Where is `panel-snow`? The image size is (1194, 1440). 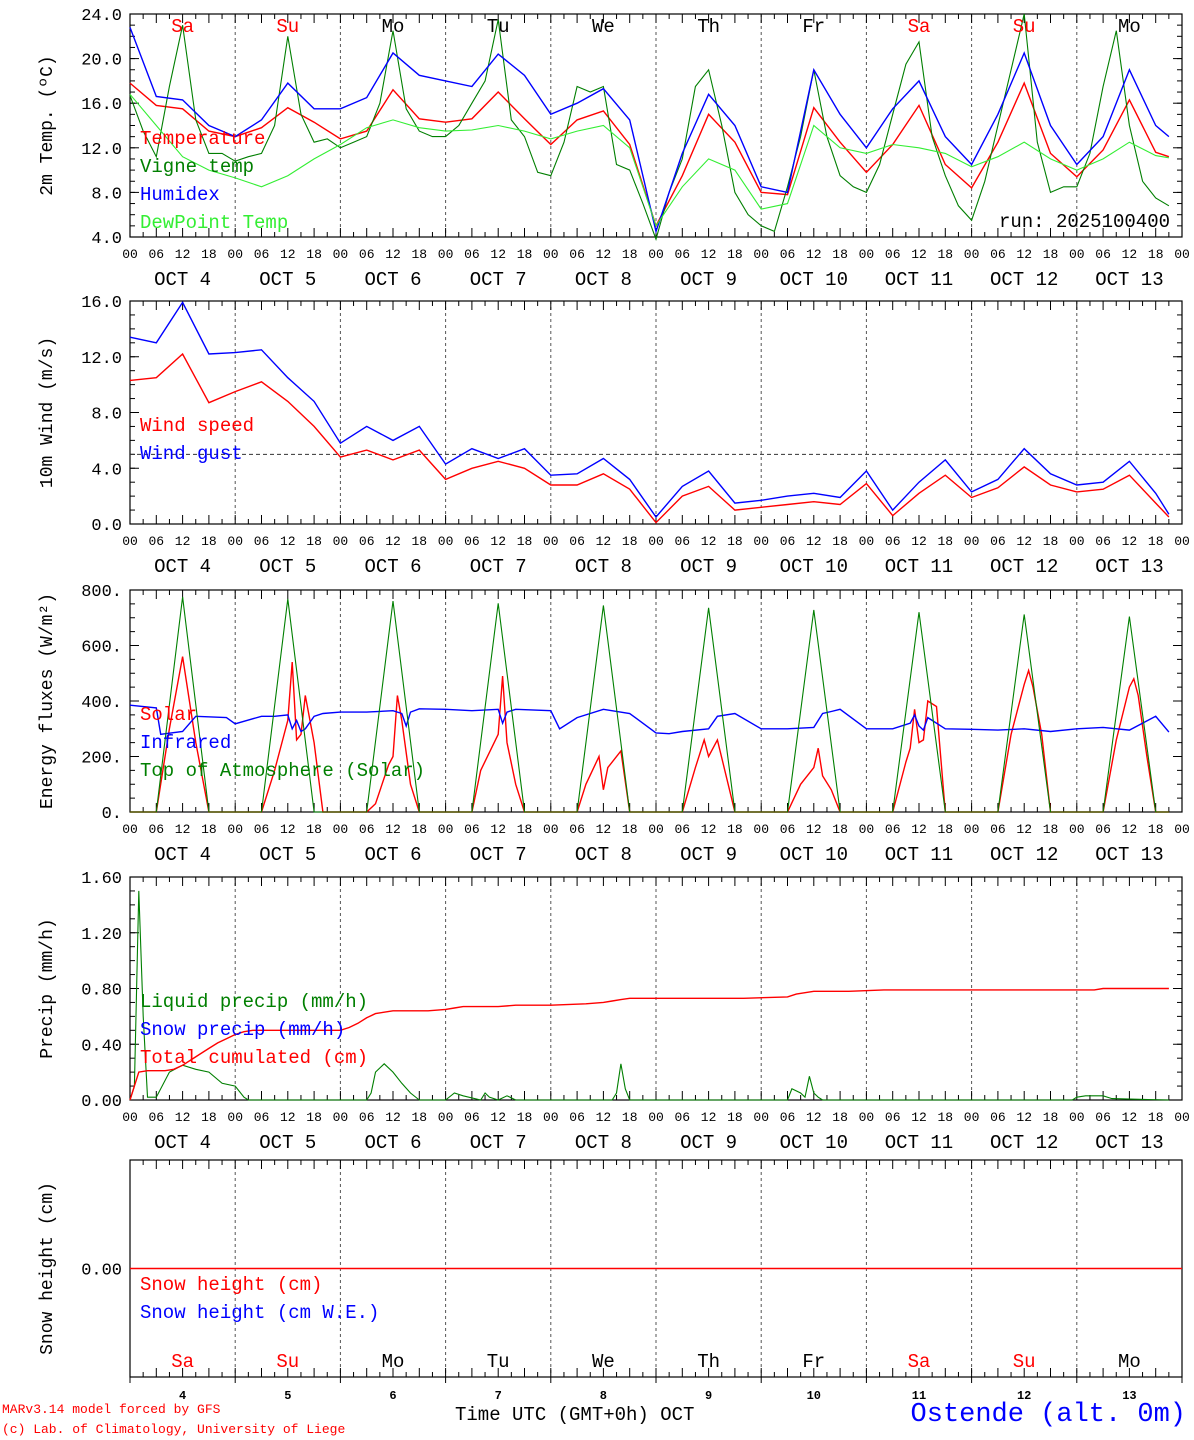 panel-snow is located at coordinates (656, 1271).